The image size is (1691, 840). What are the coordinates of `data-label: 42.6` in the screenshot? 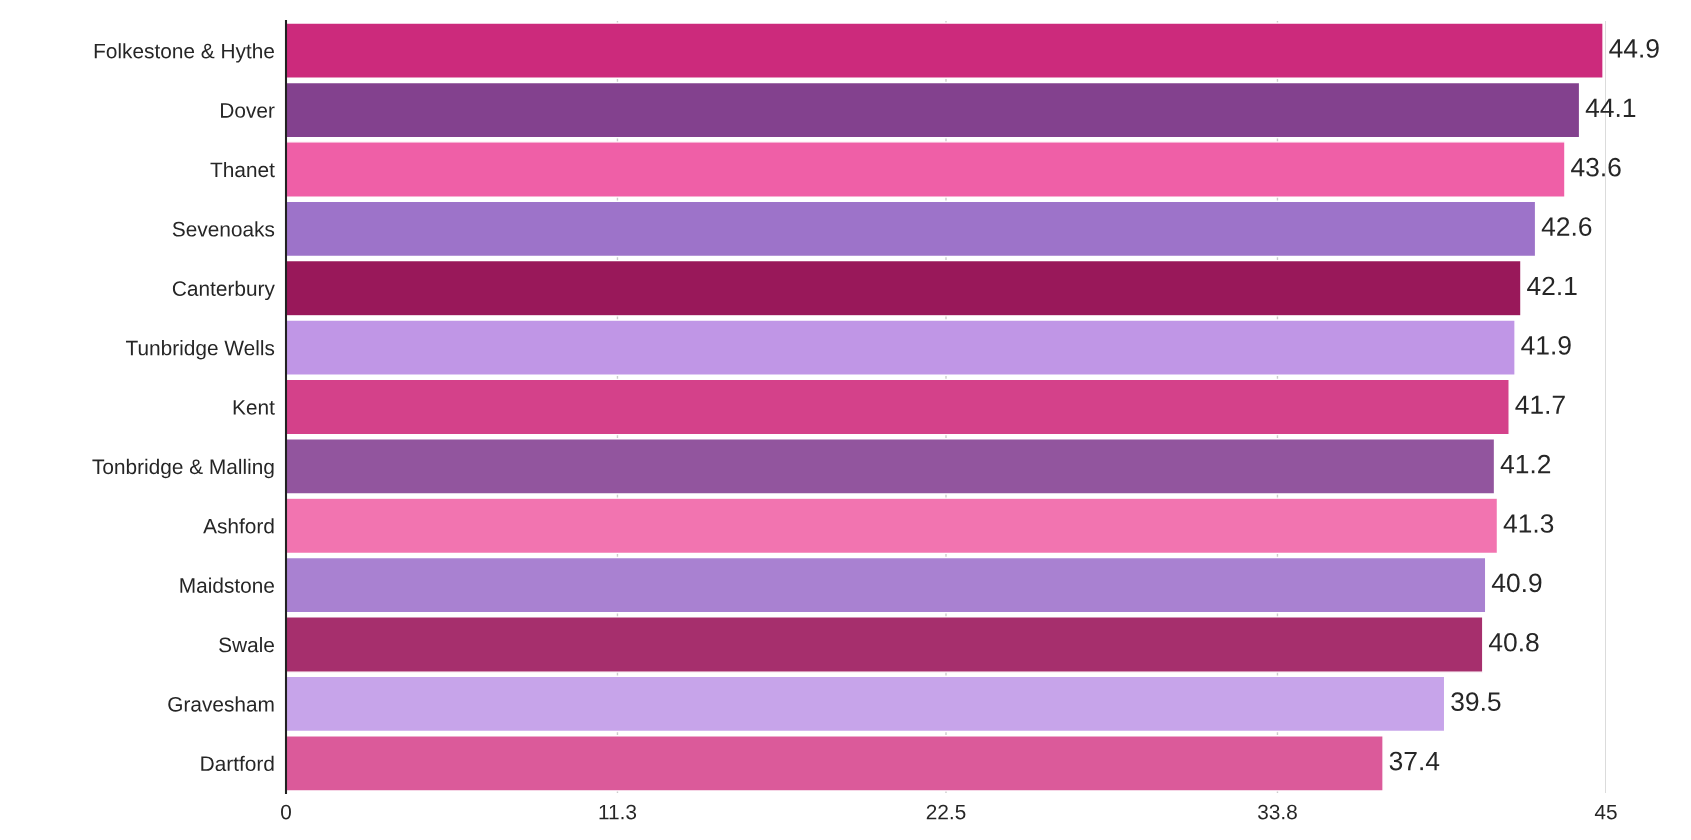 It's located at (1566, 226).